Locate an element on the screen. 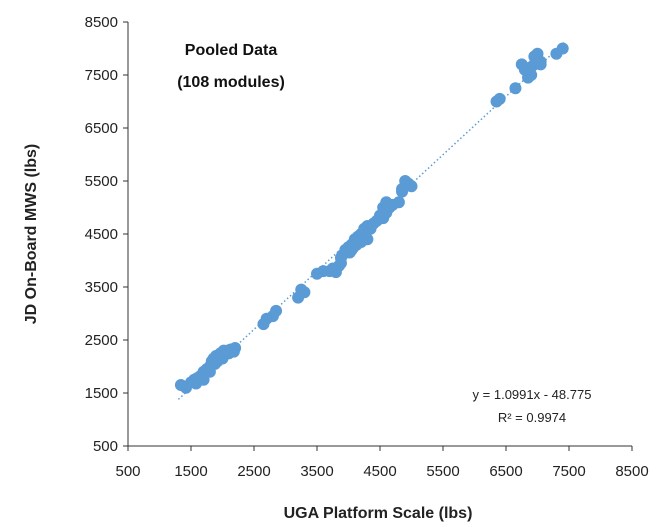 Image resolution: width=658 pixels, height=527 pixels. x-tick-label: 6500 is located at coordinates (505, 471).